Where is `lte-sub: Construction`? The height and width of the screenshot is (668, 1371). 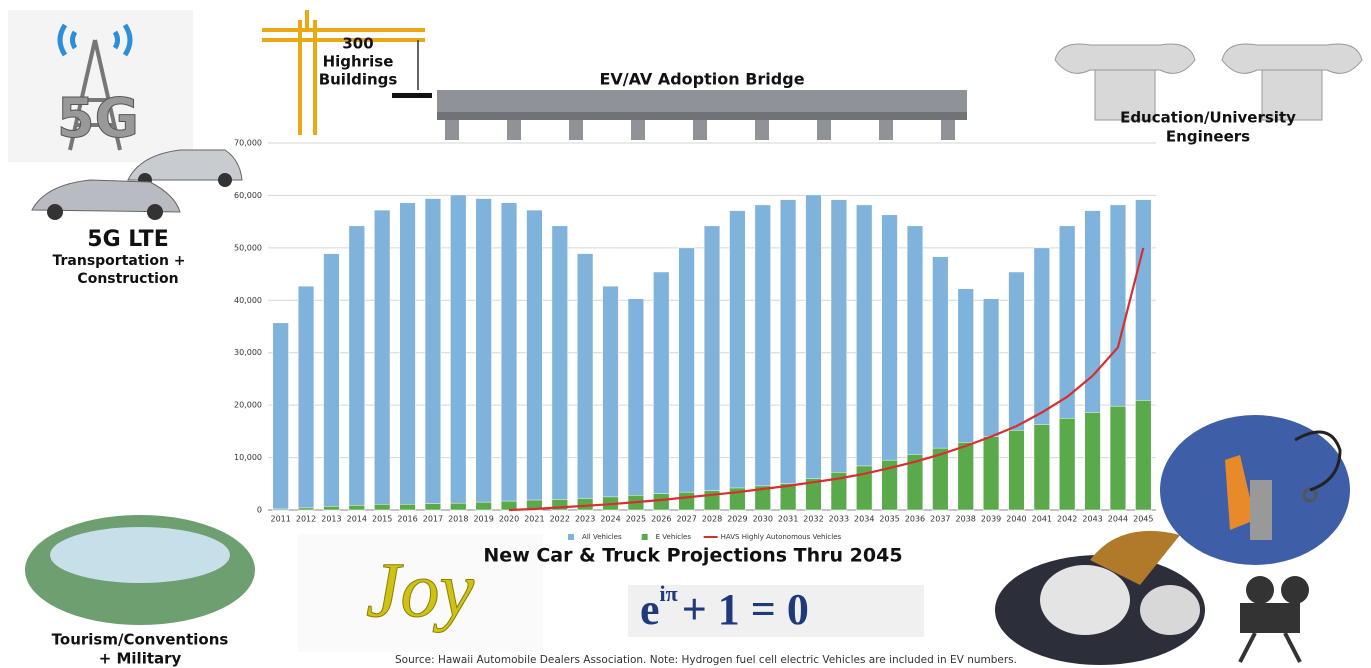 lte-sub: Construction is located at coordinates (127, 279).